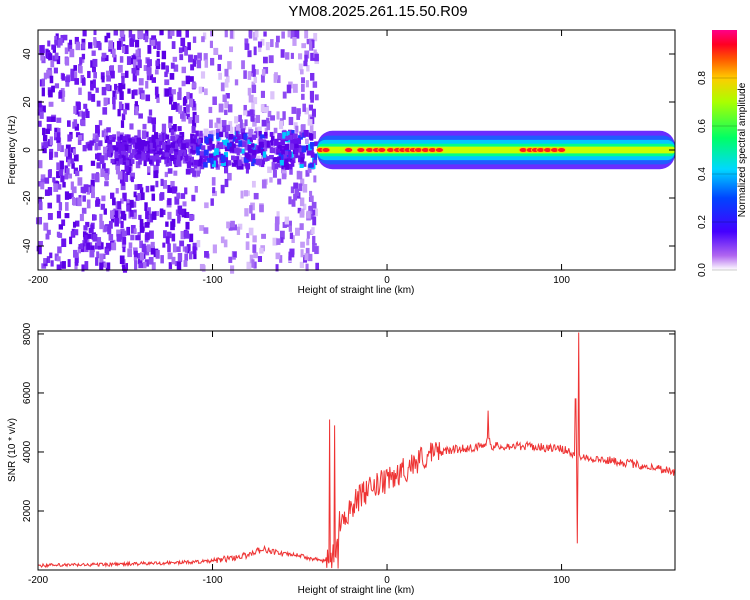  What do you see at coordinates (27, 150) in the screenshot?
I see `spectrogram-y-tick-label: 0` at bounding box center [27, 150].